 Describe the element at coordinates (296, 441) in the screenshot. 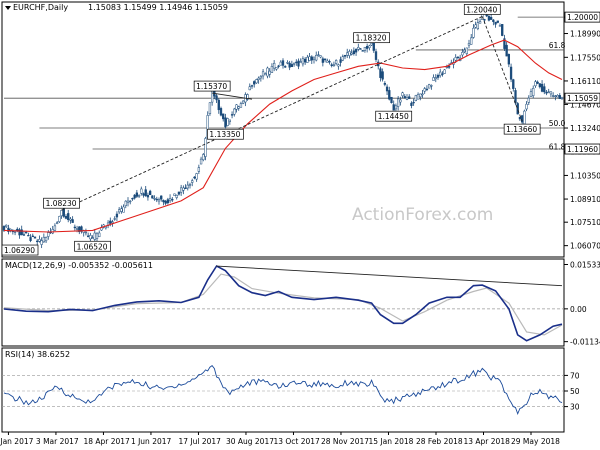

I see `x-tick-label: 13 Oct 2017` at that location.